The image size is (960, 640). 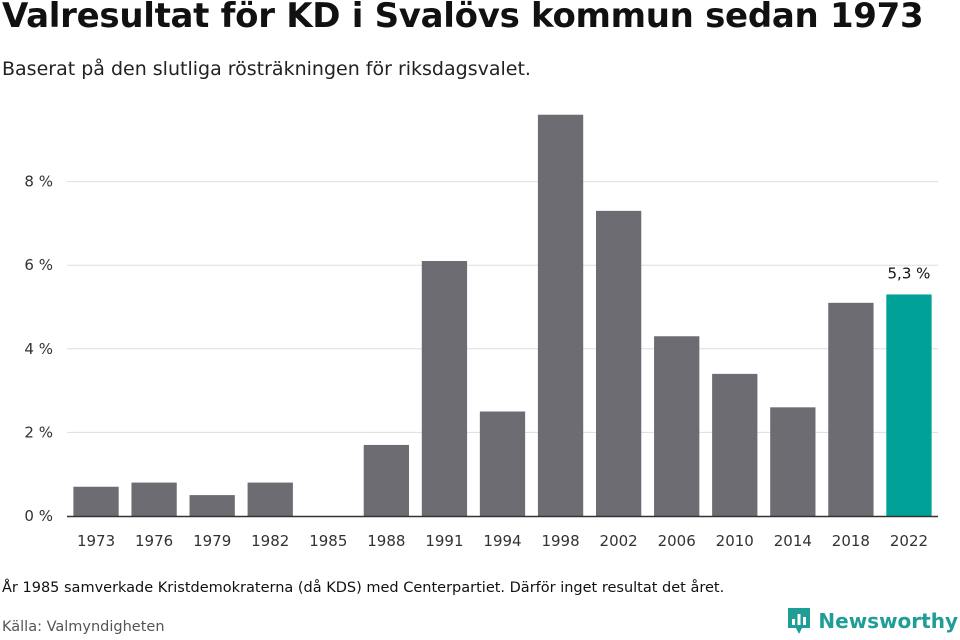 I want to click on bar-1973, so click(x=96, y=501).